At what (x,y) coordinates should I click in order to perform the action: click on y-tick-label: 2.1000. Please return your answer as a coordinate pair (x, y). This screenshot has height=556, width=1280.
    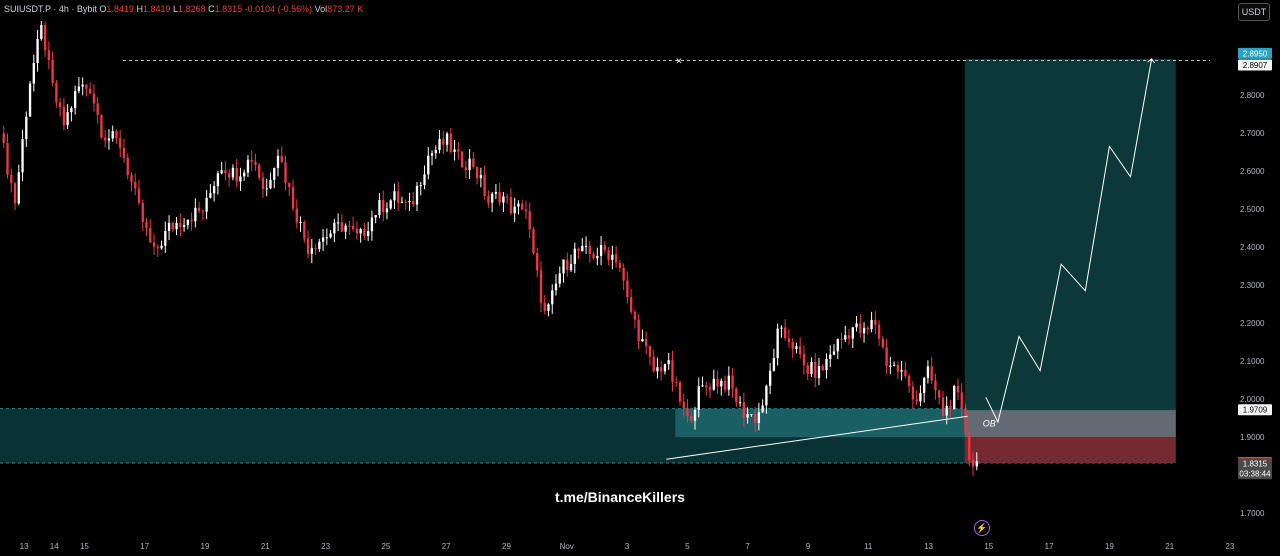
    Looking at the image, I should click on (1252, 361).